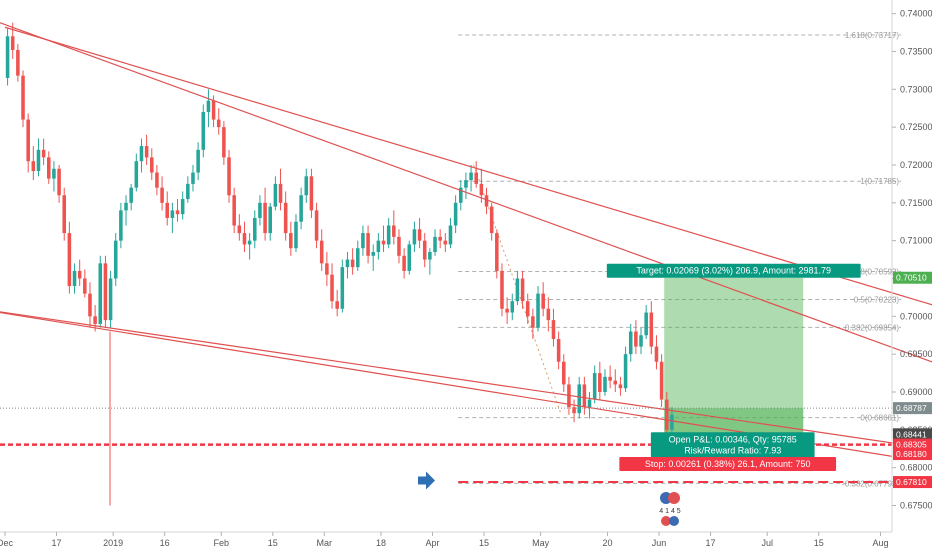  What do you see at coordinates (446, 445) in the screenshot?
I see `price-lines` at bounding box center [446, 445].